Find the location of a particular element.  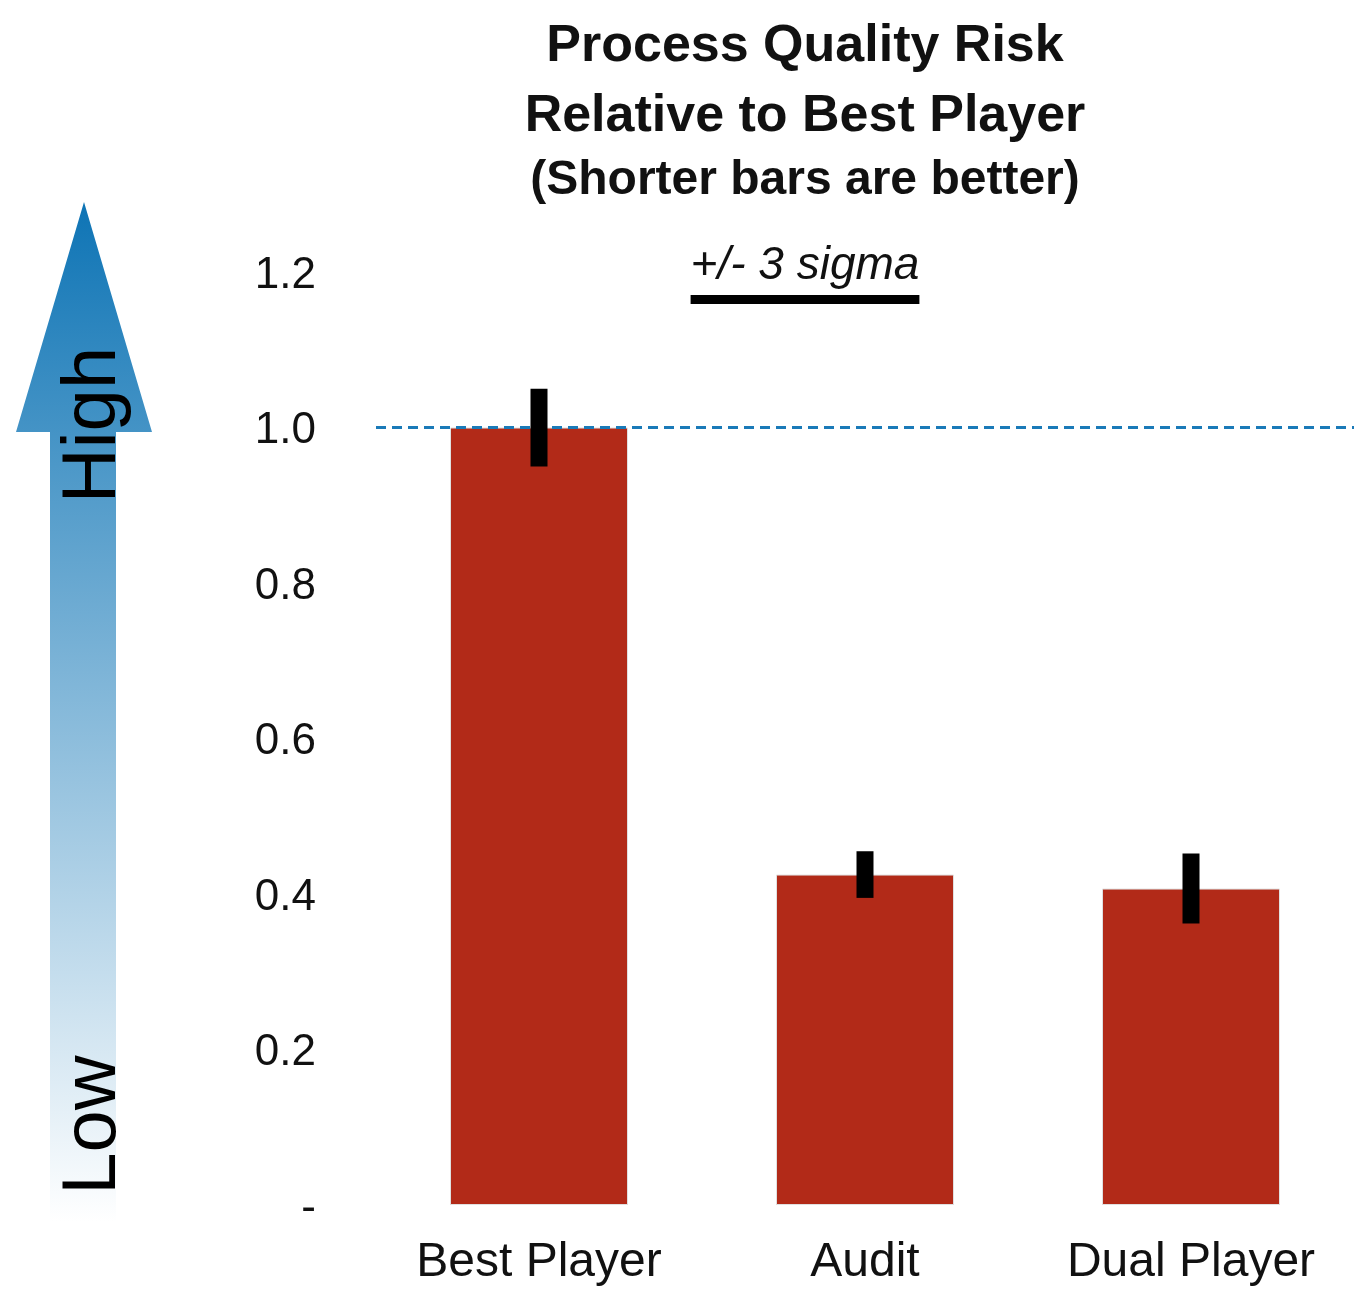

chart-subtitle: (Shorter bars are better) is located at coordinates (805, 177).